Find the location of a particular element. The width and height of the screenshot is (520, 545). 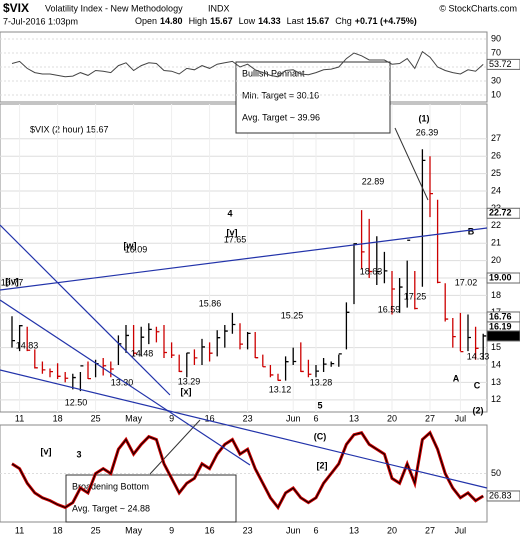

wave-label: (2) is located at coordinates (478, 410).